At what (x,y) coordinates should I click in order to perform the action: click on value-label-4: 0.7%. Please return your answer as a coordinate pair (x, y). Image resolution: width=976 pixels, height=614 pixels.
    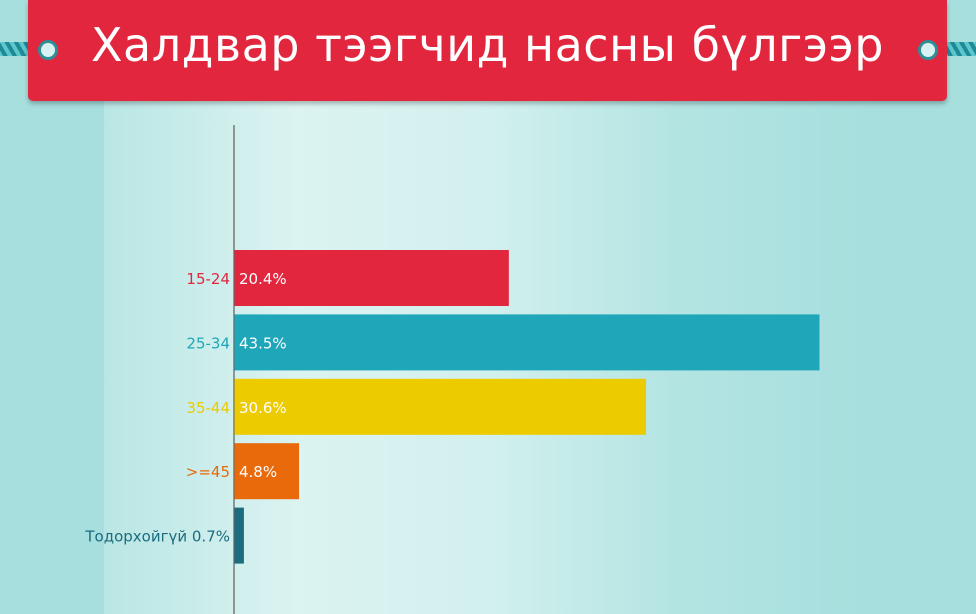
    Looking at the image, I should click on (258, 537).